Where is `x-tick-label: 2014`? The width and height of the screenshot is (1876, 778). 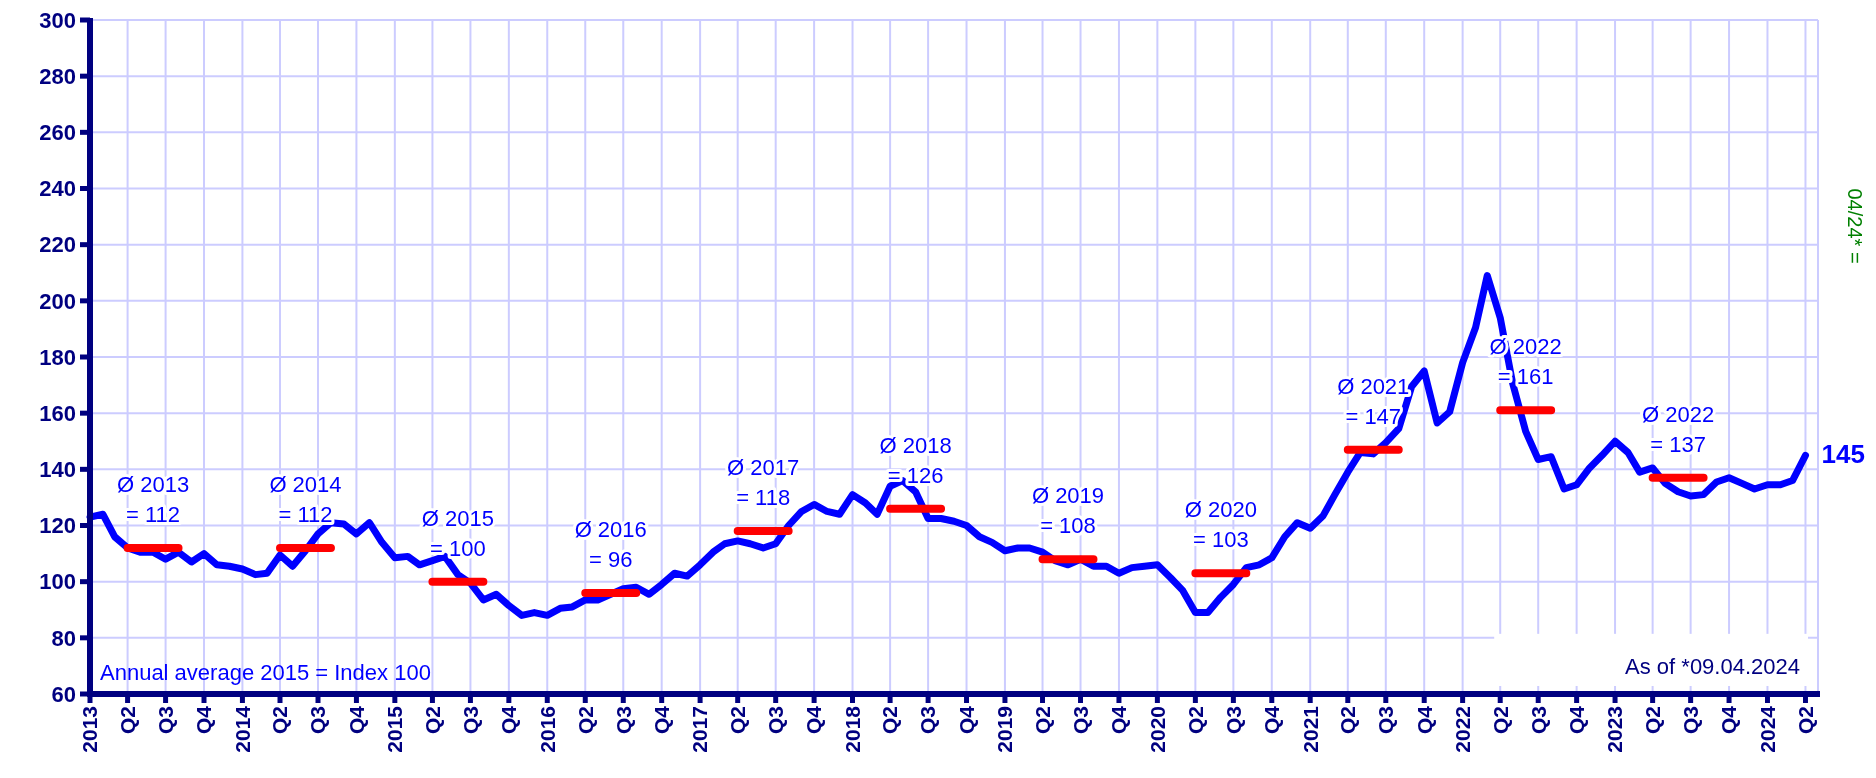
x-tick-label: 2014 is located at coordinates (242, 729).